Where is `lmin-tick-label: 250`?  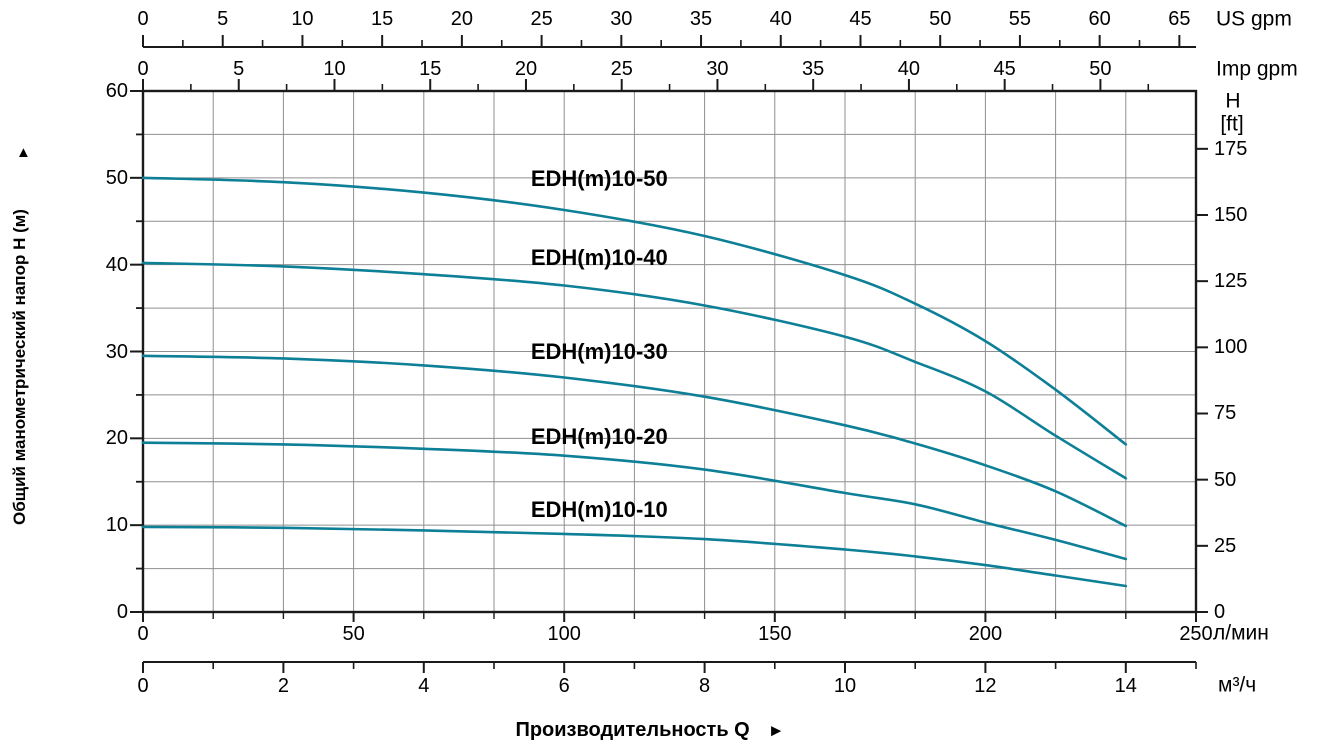 lmin-tick-label: 250 is located at coordinates (1196, 634).